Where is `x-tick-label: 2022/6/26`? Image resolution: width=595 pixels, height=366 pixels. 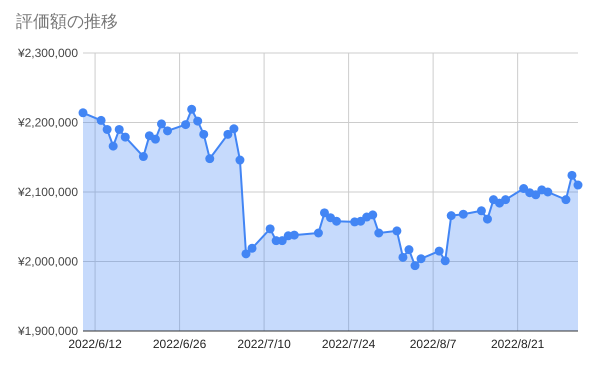
x-tick-label: 2022/6/26 is located at coordinates (179, 344).